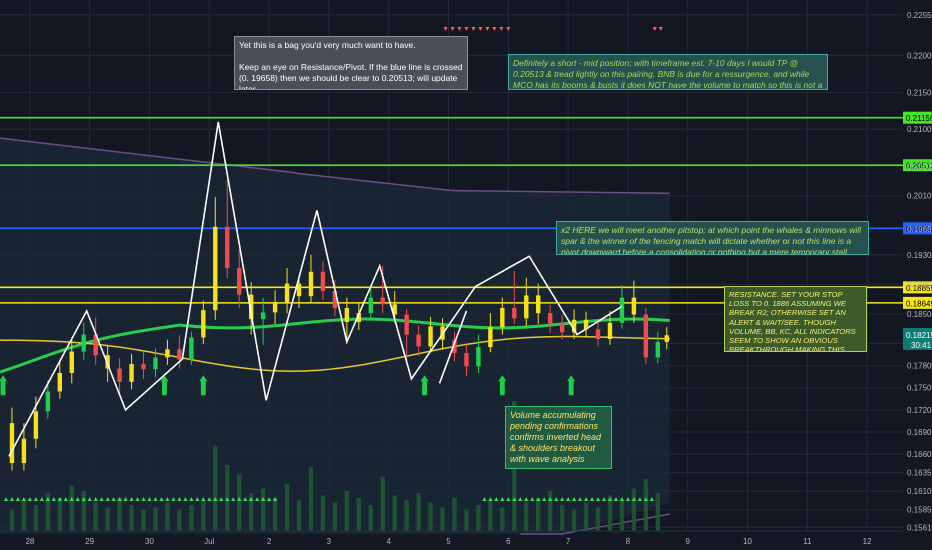 Image resolution: width=932 pixels, height=550 pixels. What do you see at coordinates (329, 541) in the screenshot?
I see `x-tick-label: 3` at bounding box center [329, 541].